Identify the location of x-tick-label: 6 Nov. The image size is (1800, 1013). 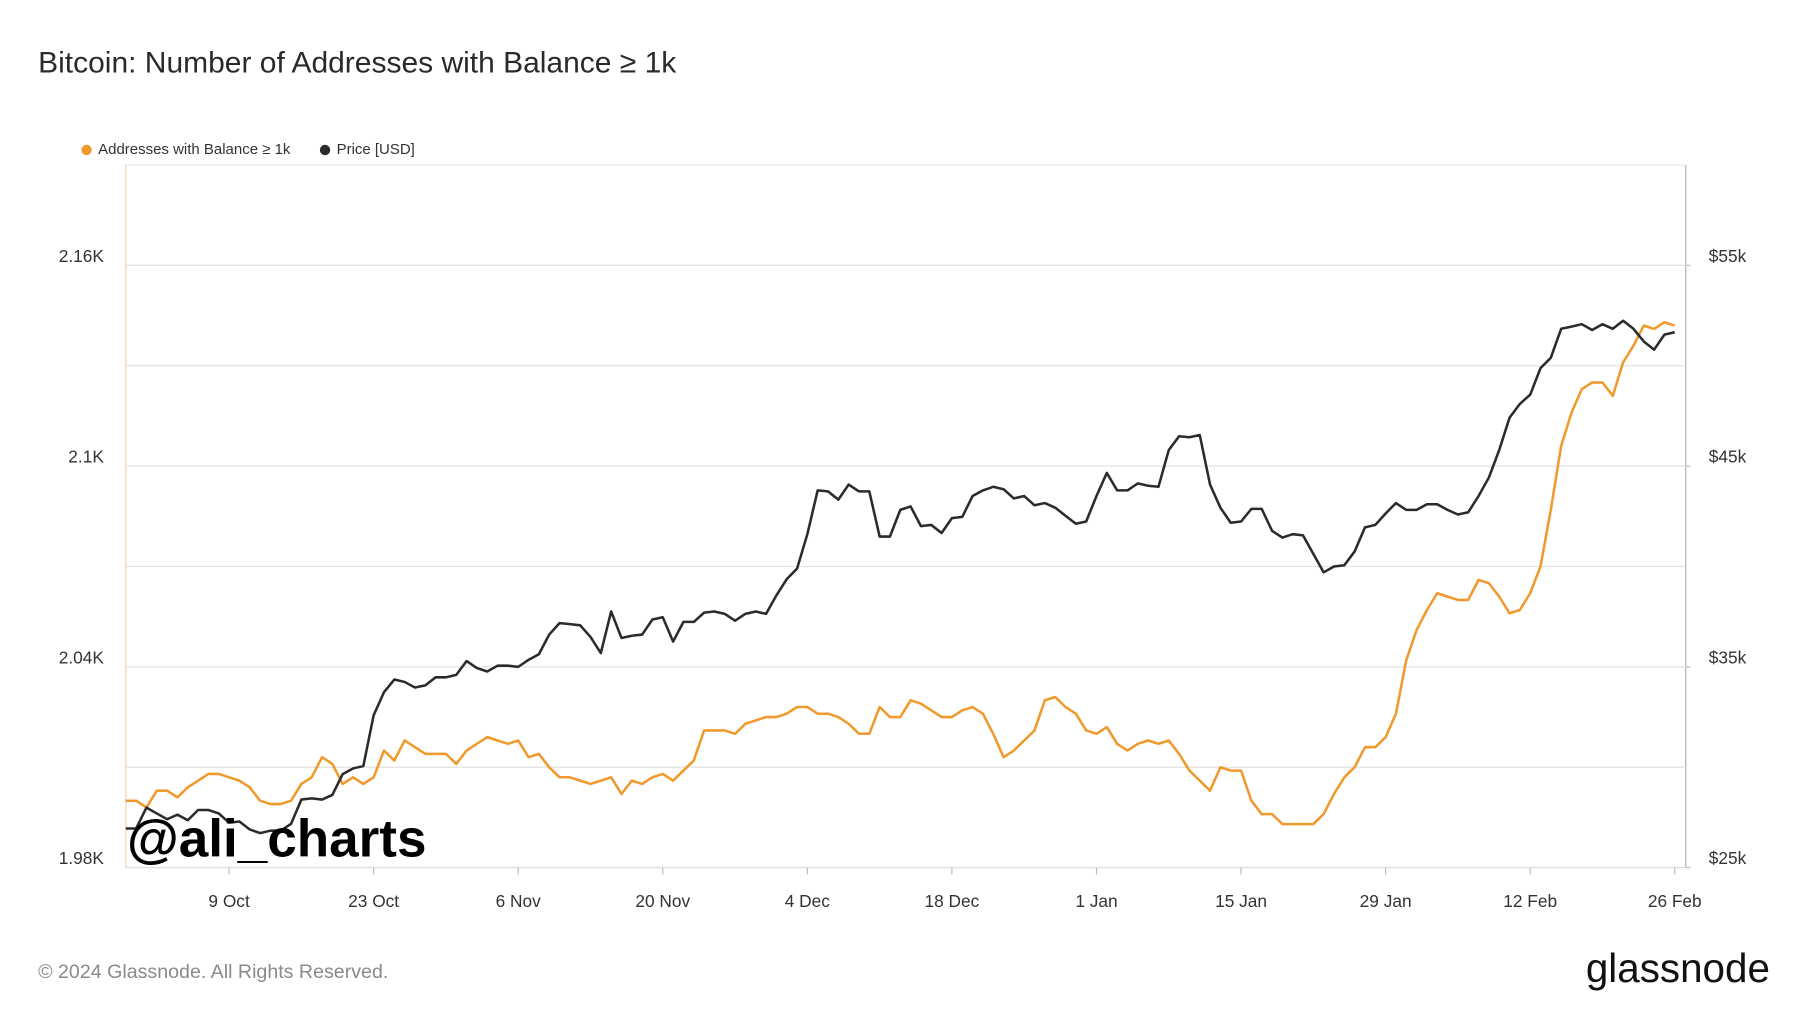
(519, 901).